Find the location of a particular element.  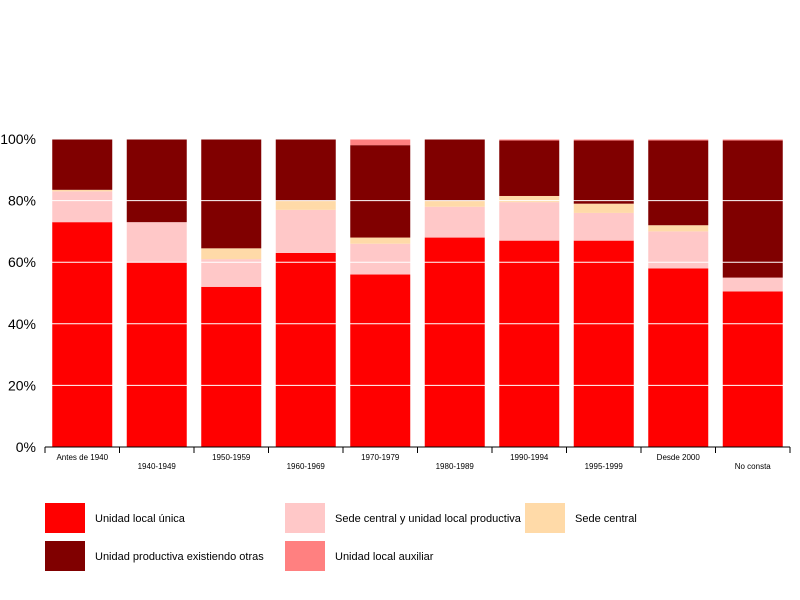

legend-item: Unidad local única is located at coordinates (115, 518).